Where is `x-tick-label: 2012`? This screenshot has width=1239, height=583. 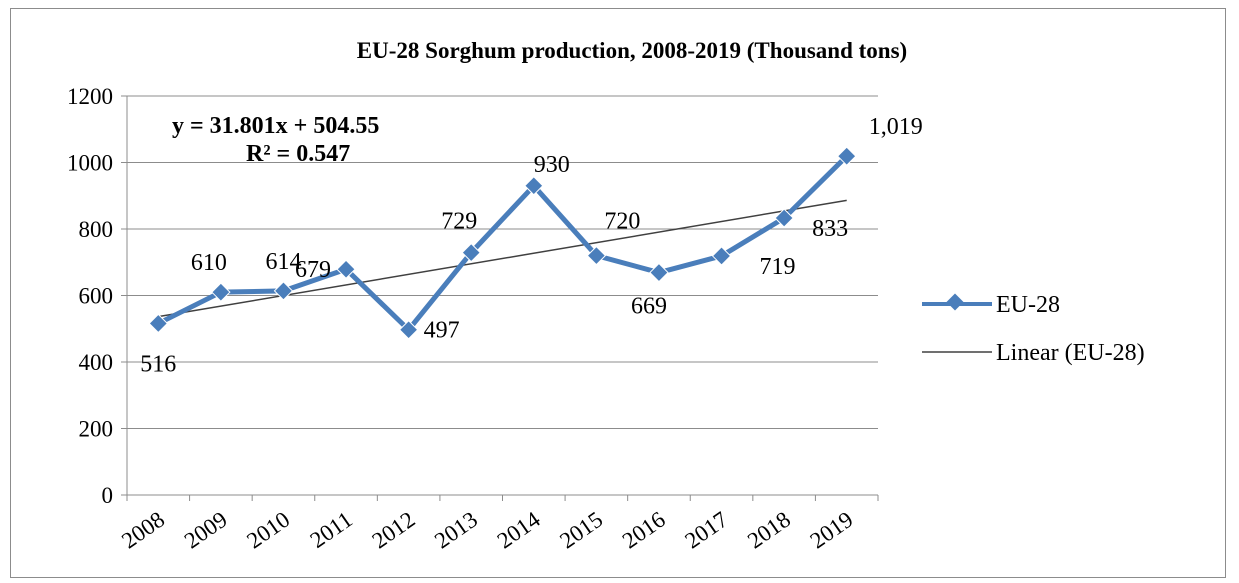 x-tick-label: 2012 is located at coordinates (393, 530).